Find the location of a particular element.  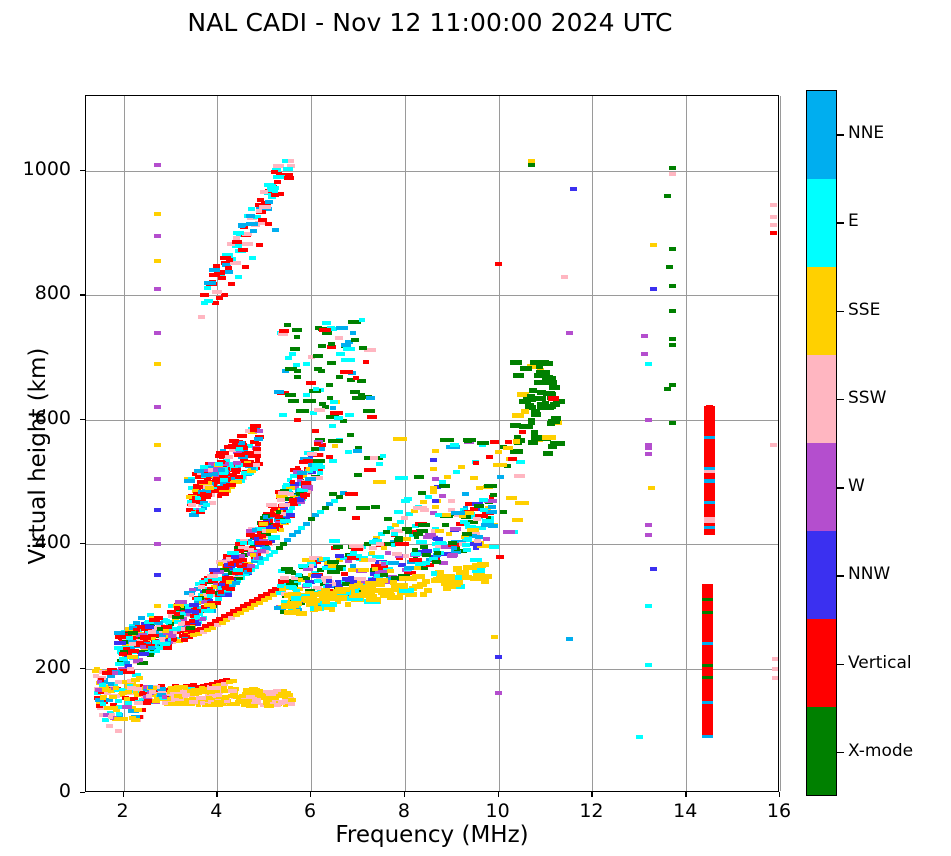

colorbar-band-nne is located at coordinates (821, 135).